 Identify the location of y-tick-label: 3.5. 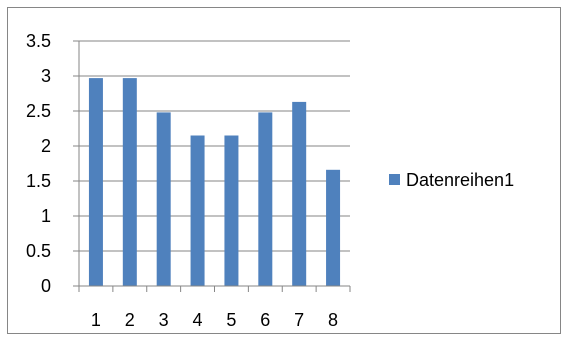
(38, 41).